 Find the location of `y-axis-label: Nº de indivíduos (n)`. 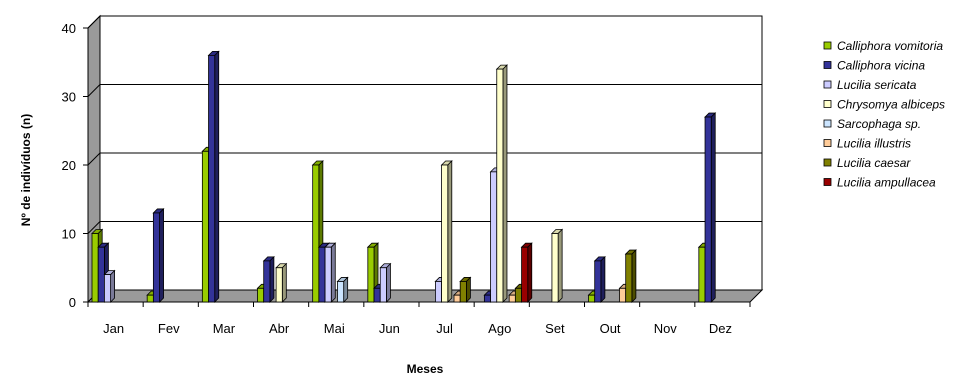

y-axis-label: Nº de indivíduos (n) is located at coordinates (26, 170).